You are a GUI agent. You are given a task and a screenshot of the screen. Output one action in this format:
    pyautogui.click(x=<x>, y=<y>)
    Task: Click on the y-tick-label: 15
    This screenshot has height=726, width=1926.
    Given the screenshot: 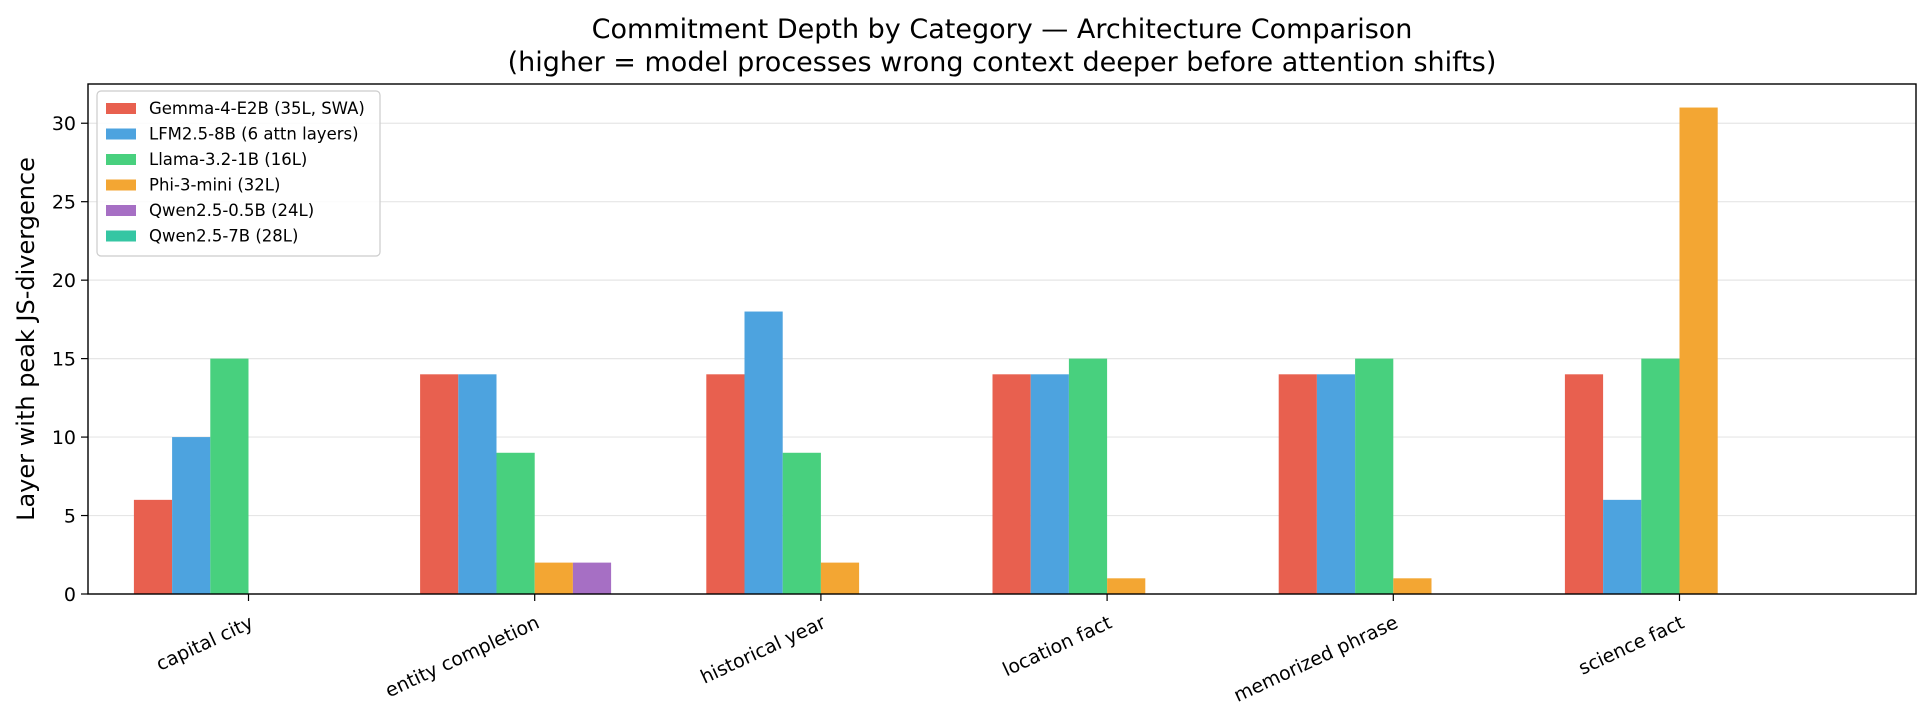 What is the action you would take?
    pyautogui.click(x=64, y=360)
    